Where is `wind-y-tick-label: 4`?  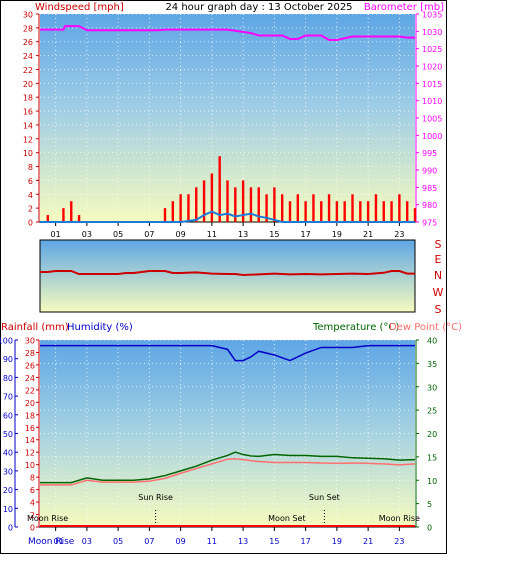
wind-y-tick-label: 4 is located at coordinates (30, 195).